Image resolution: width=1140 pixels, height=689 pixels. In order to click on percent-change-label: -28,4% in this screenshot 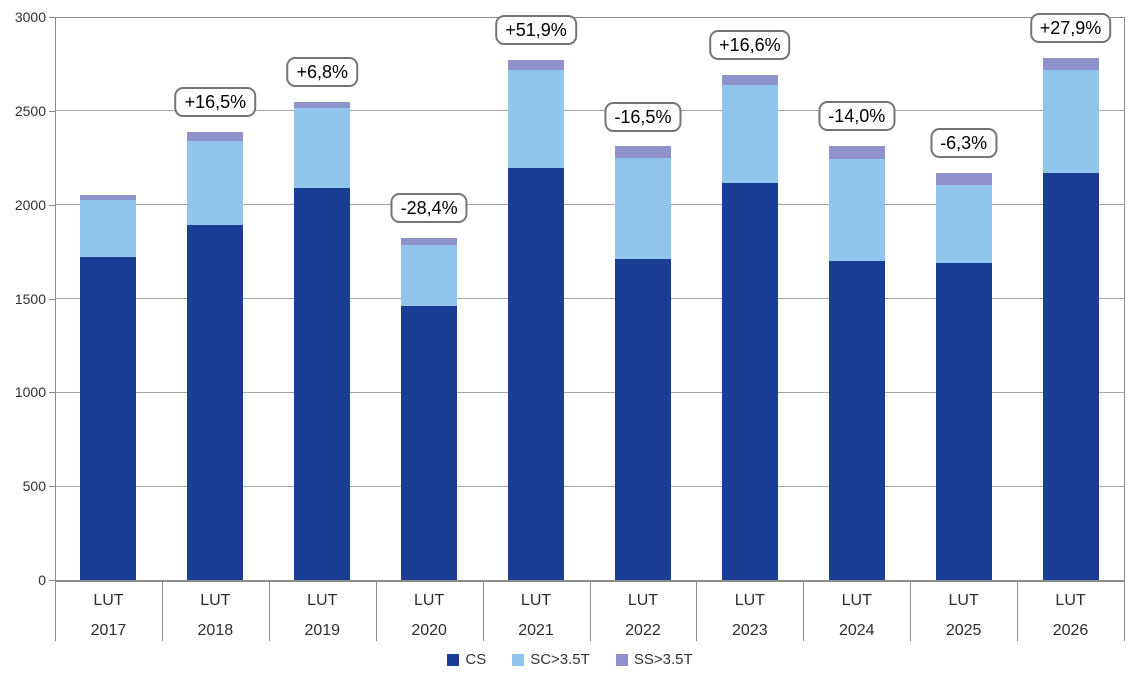, I will do `click(429, 207)`.